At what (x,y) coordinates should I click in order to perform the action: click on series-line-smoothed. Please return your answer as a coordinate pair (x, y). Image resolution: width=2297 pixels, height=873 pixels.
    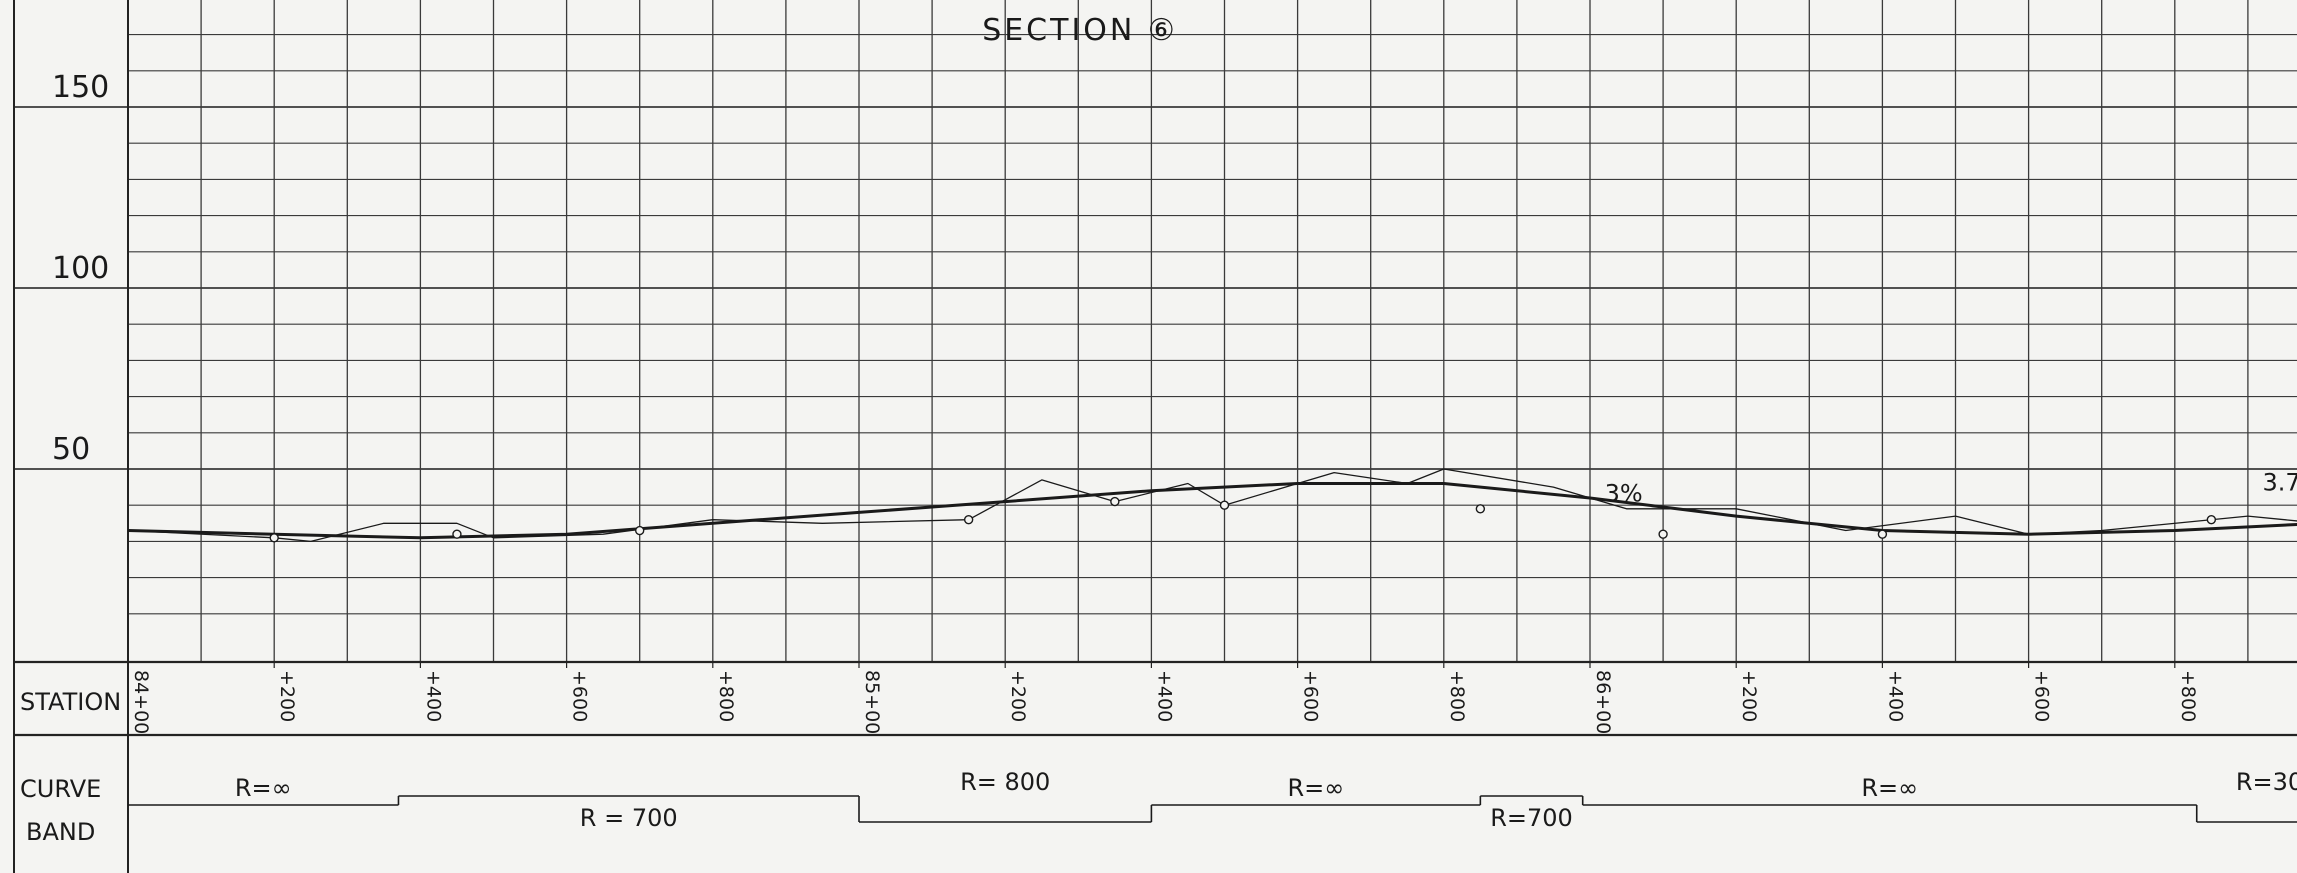
    Looking at the image, I should click on (1212, 511).